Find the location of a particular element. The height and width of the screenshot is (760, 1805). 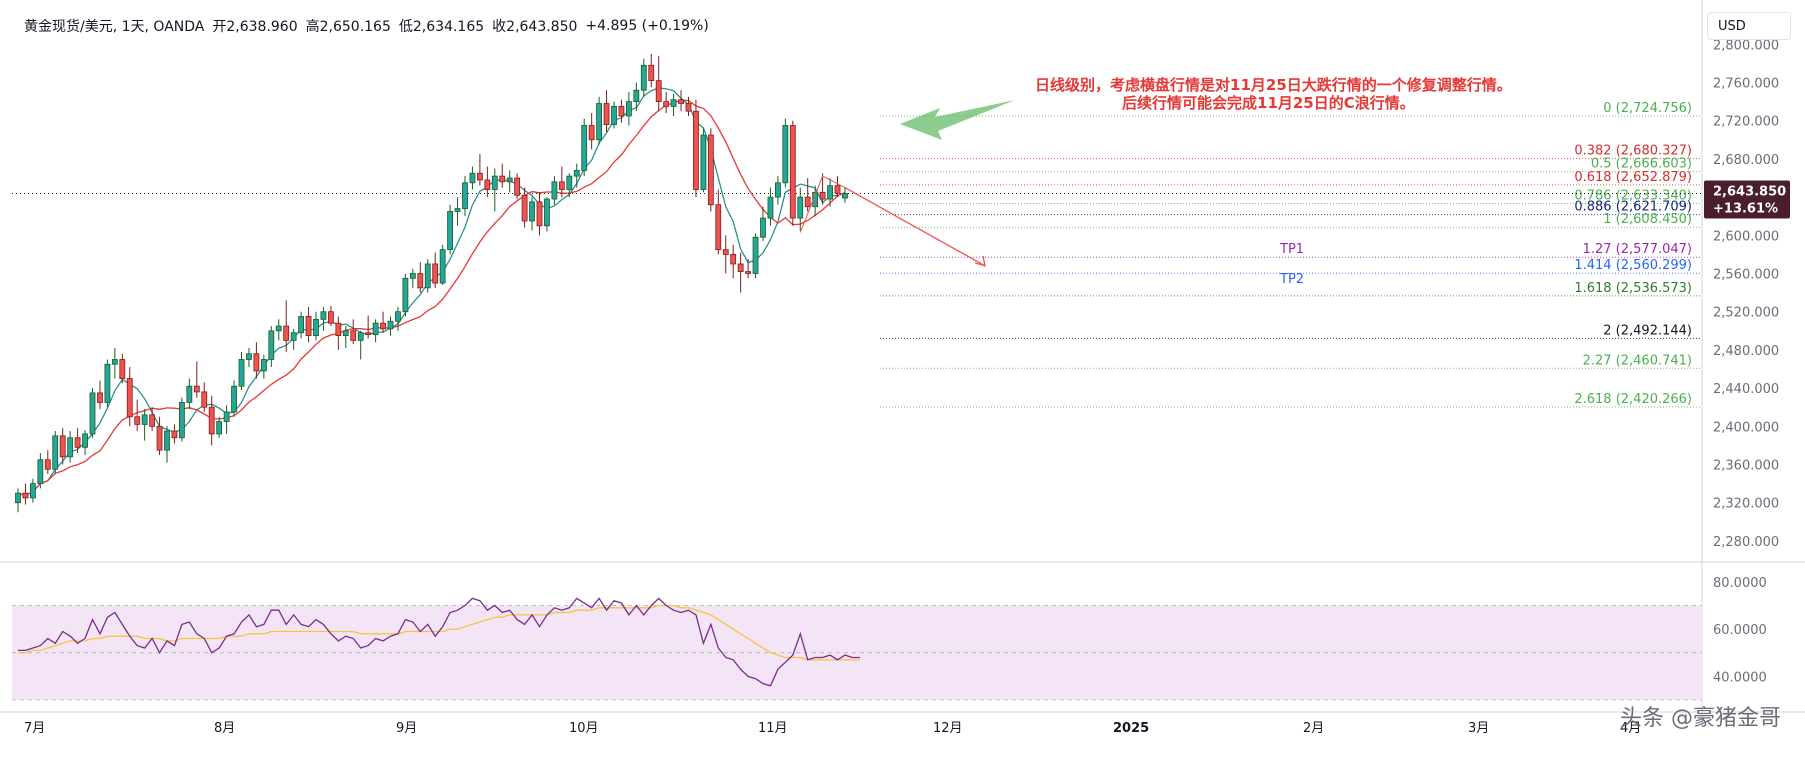

price-tick-label: 2,400.000 is located at coordinates (1746, 427).